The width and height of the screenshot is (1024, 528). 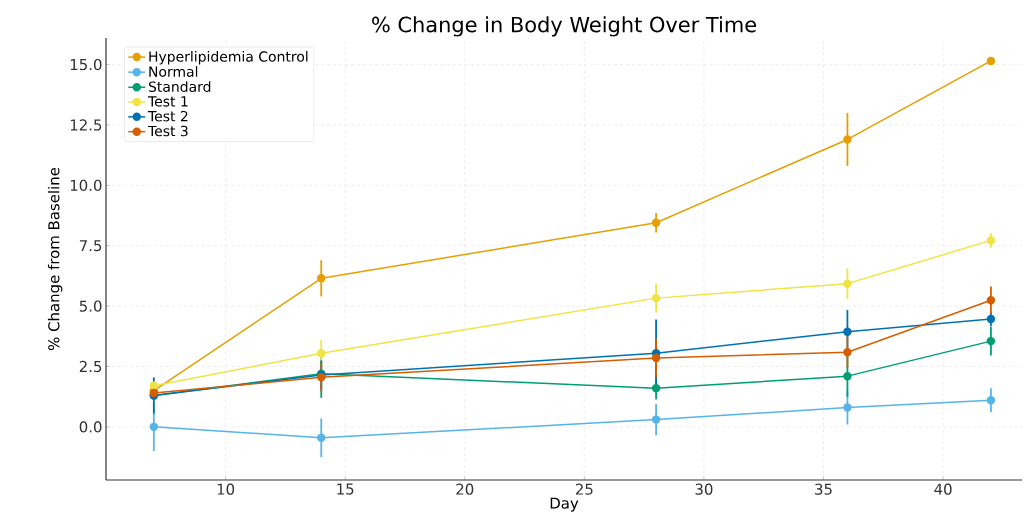 What do you see at coordinates (564, 504) in the screenshot?
I see `x-axis-title: Day` at bounding box center [564, 504].